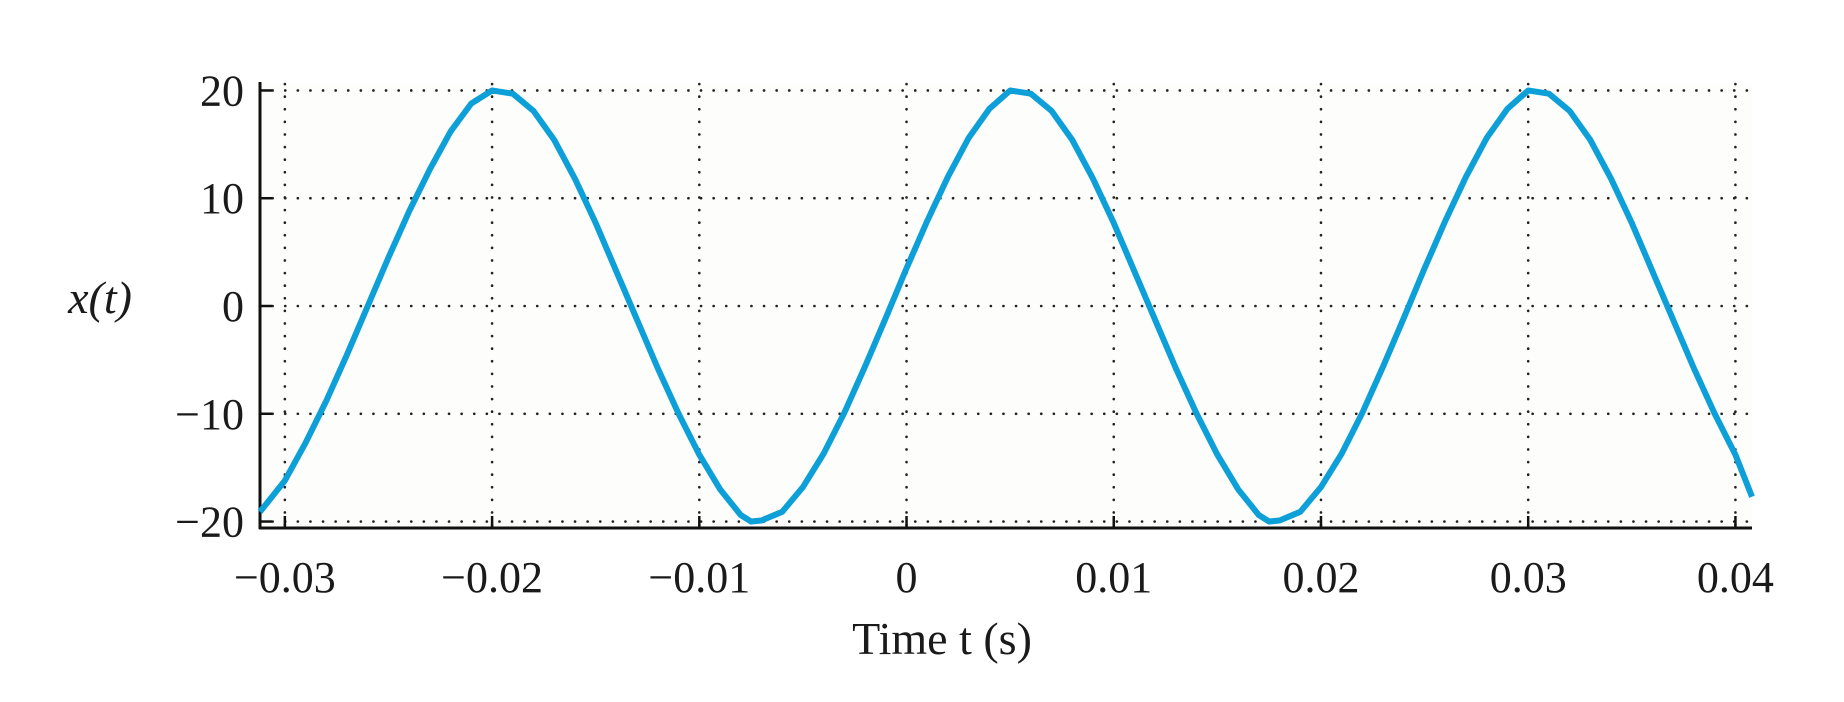 Image resolution: width=1844 pixels, height=702 pixels. I want to click on x-tick-label: 0.04, so click(1735, 577).